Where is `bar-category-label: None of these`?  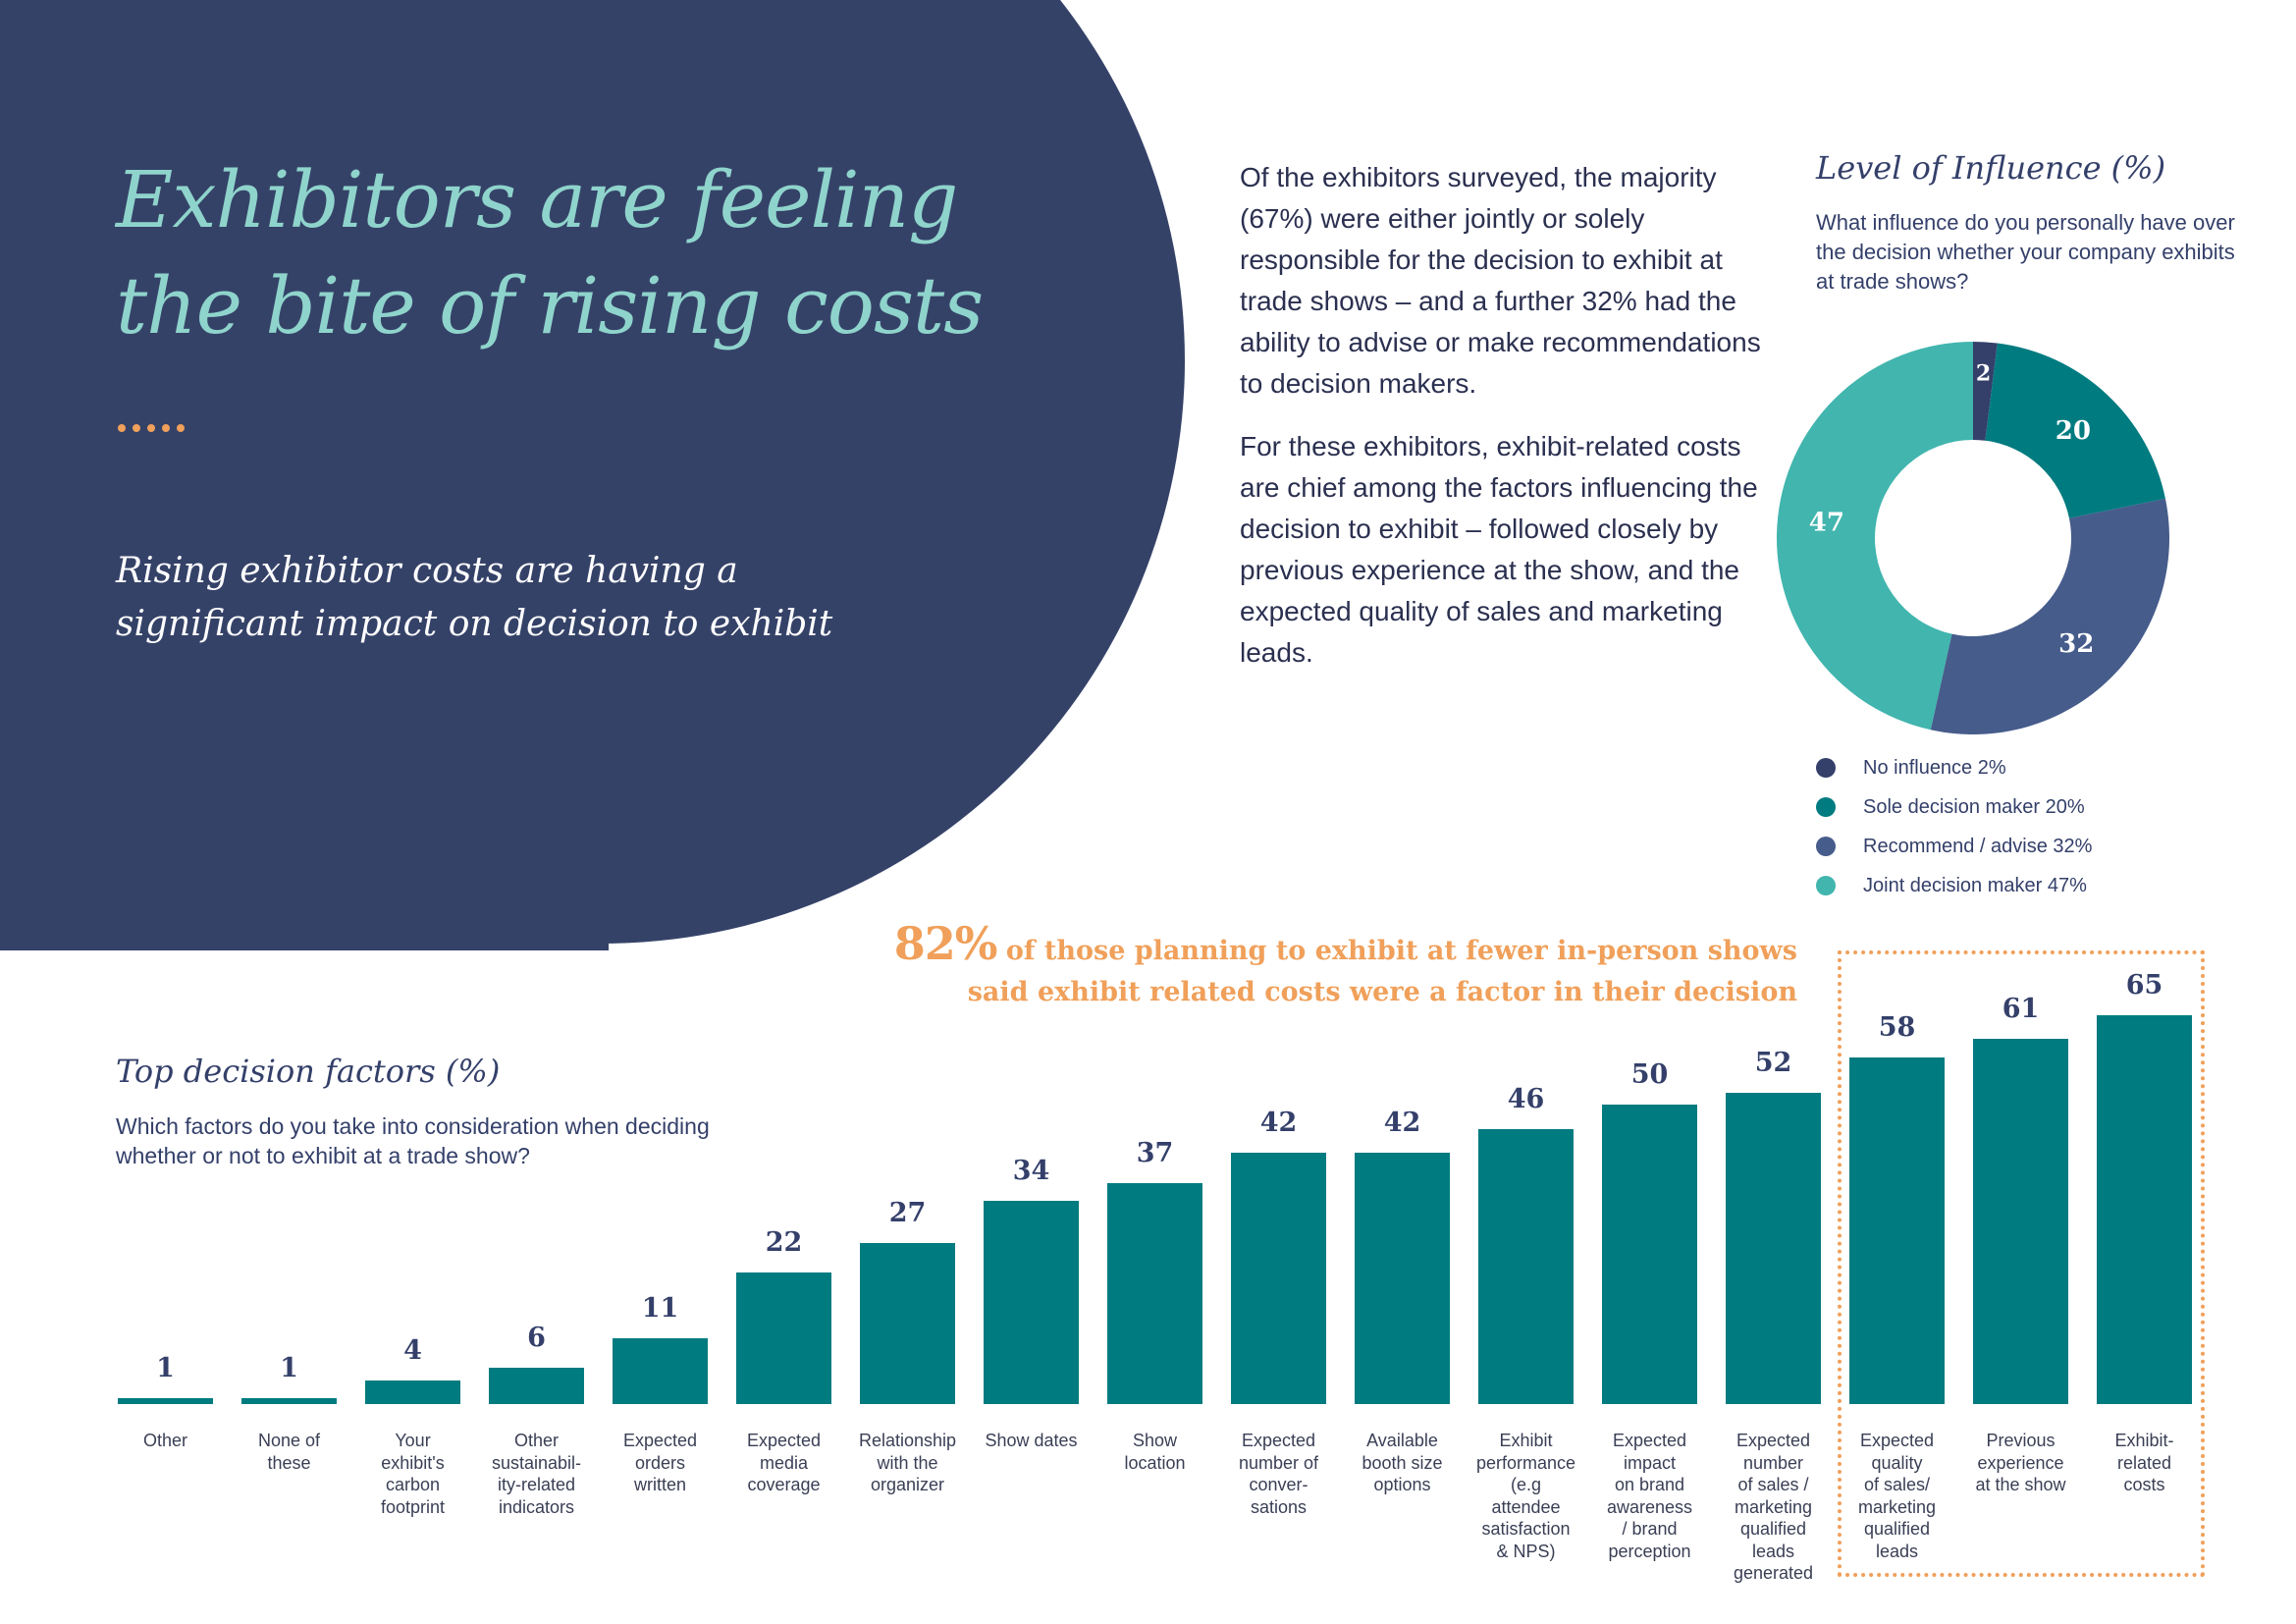 bar-category-label: None of these is located at coordinates (289, 1452).